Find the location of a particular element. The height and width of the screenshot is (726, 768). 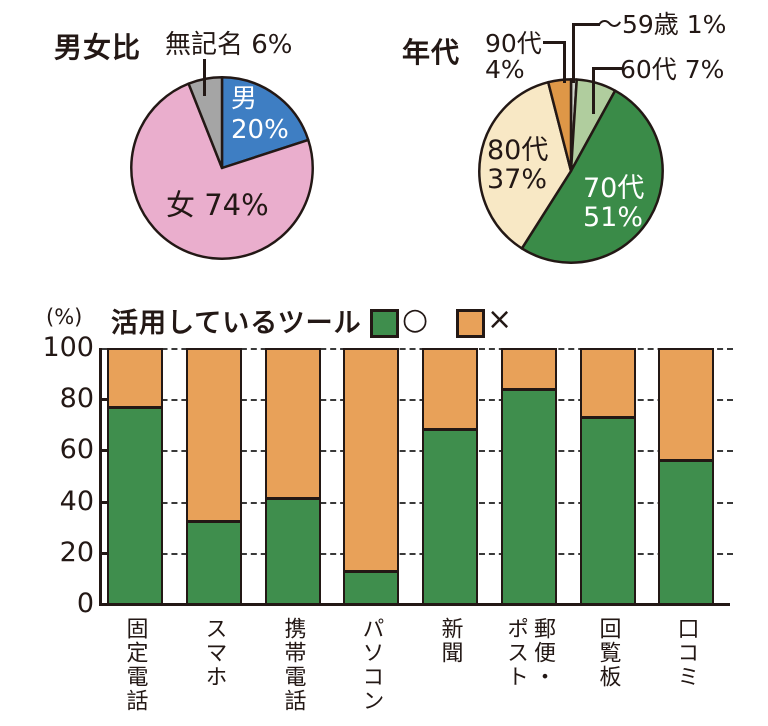

bar-column-スマホ is located at coordinates (214, 476).